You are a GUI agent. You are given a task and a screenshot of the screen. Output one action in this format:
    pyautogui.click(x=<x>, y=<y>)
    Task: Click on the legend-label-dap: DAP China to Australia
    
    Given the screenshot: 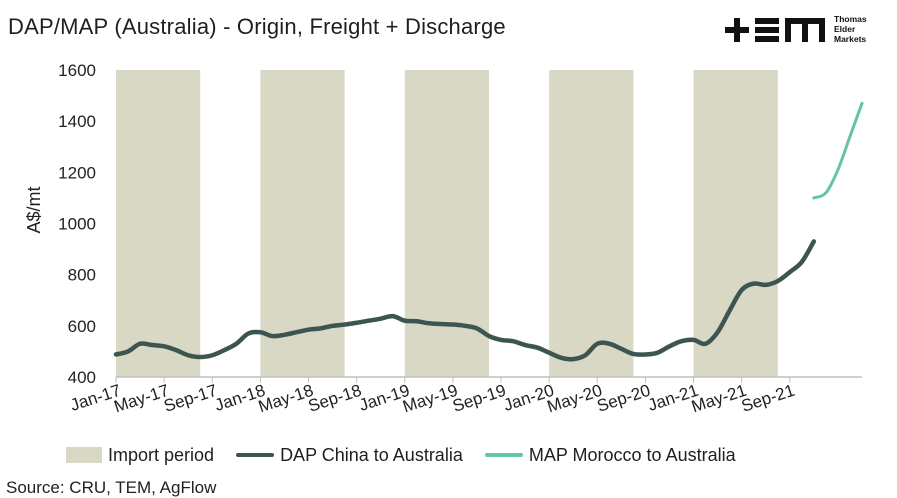 What is the action you would take?
    pyautogui.click(x=371, y=454)
    